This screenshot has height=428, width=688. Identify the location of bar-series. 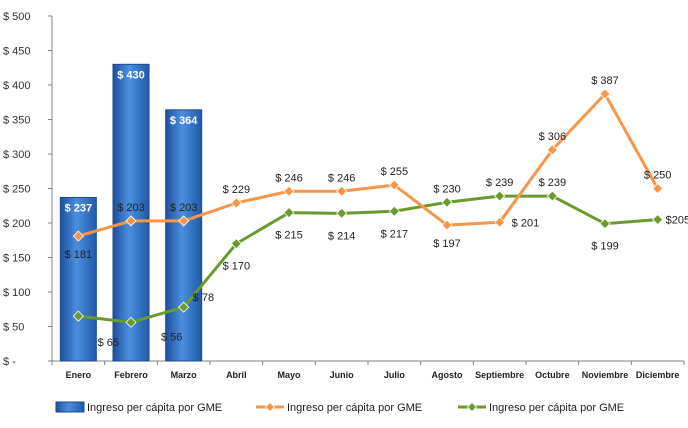
(131, 212).